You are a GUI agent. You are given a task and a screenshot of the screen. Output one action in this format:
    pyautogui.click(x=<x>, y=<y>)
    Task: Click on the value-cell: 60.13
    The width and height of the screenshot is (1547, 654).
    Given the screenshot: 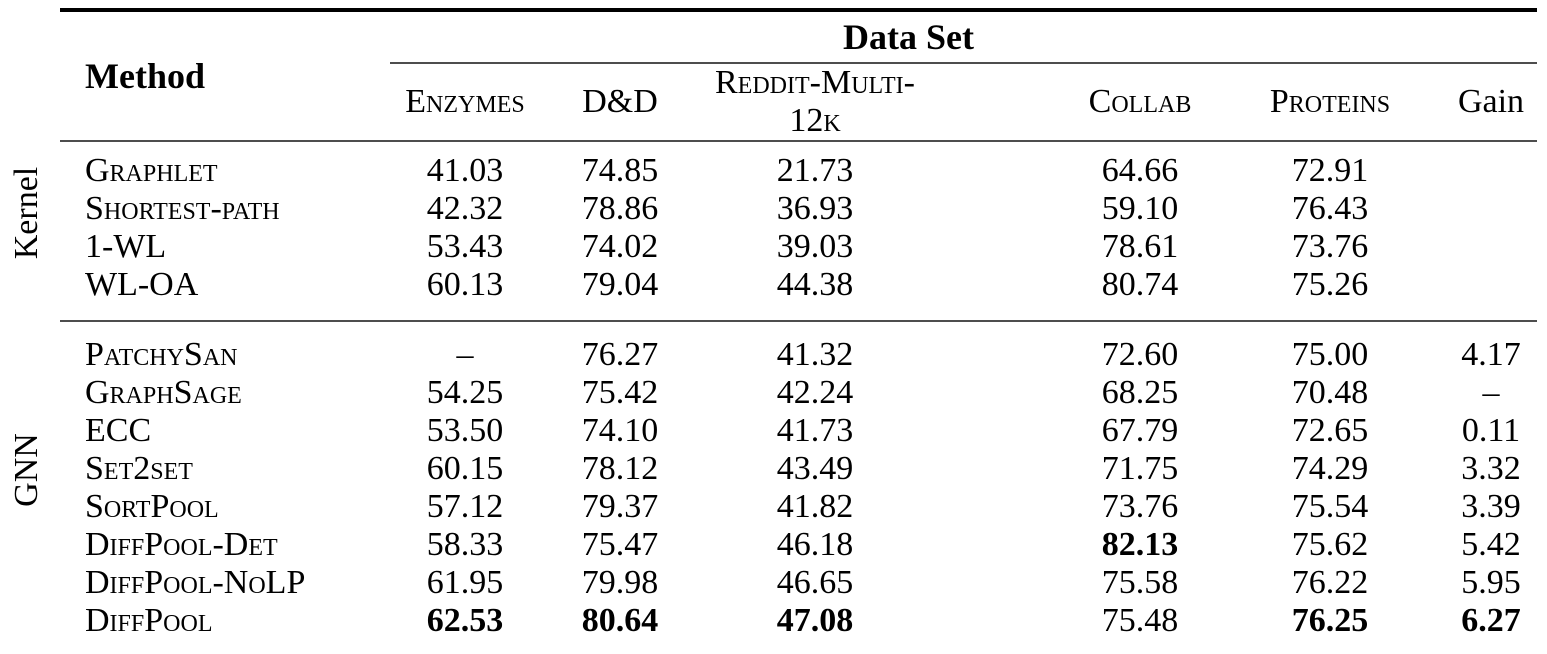 What is the action you would take?
    pyautogui.click(x=465, y=284)
    